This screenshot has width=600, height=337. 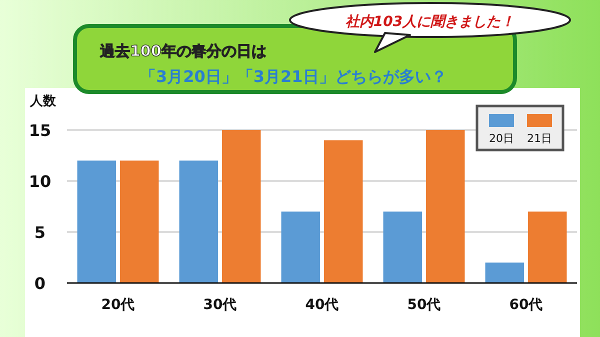 I want to click on chart-title: 過去100年の春分の日は, so click(x=182, y=51).